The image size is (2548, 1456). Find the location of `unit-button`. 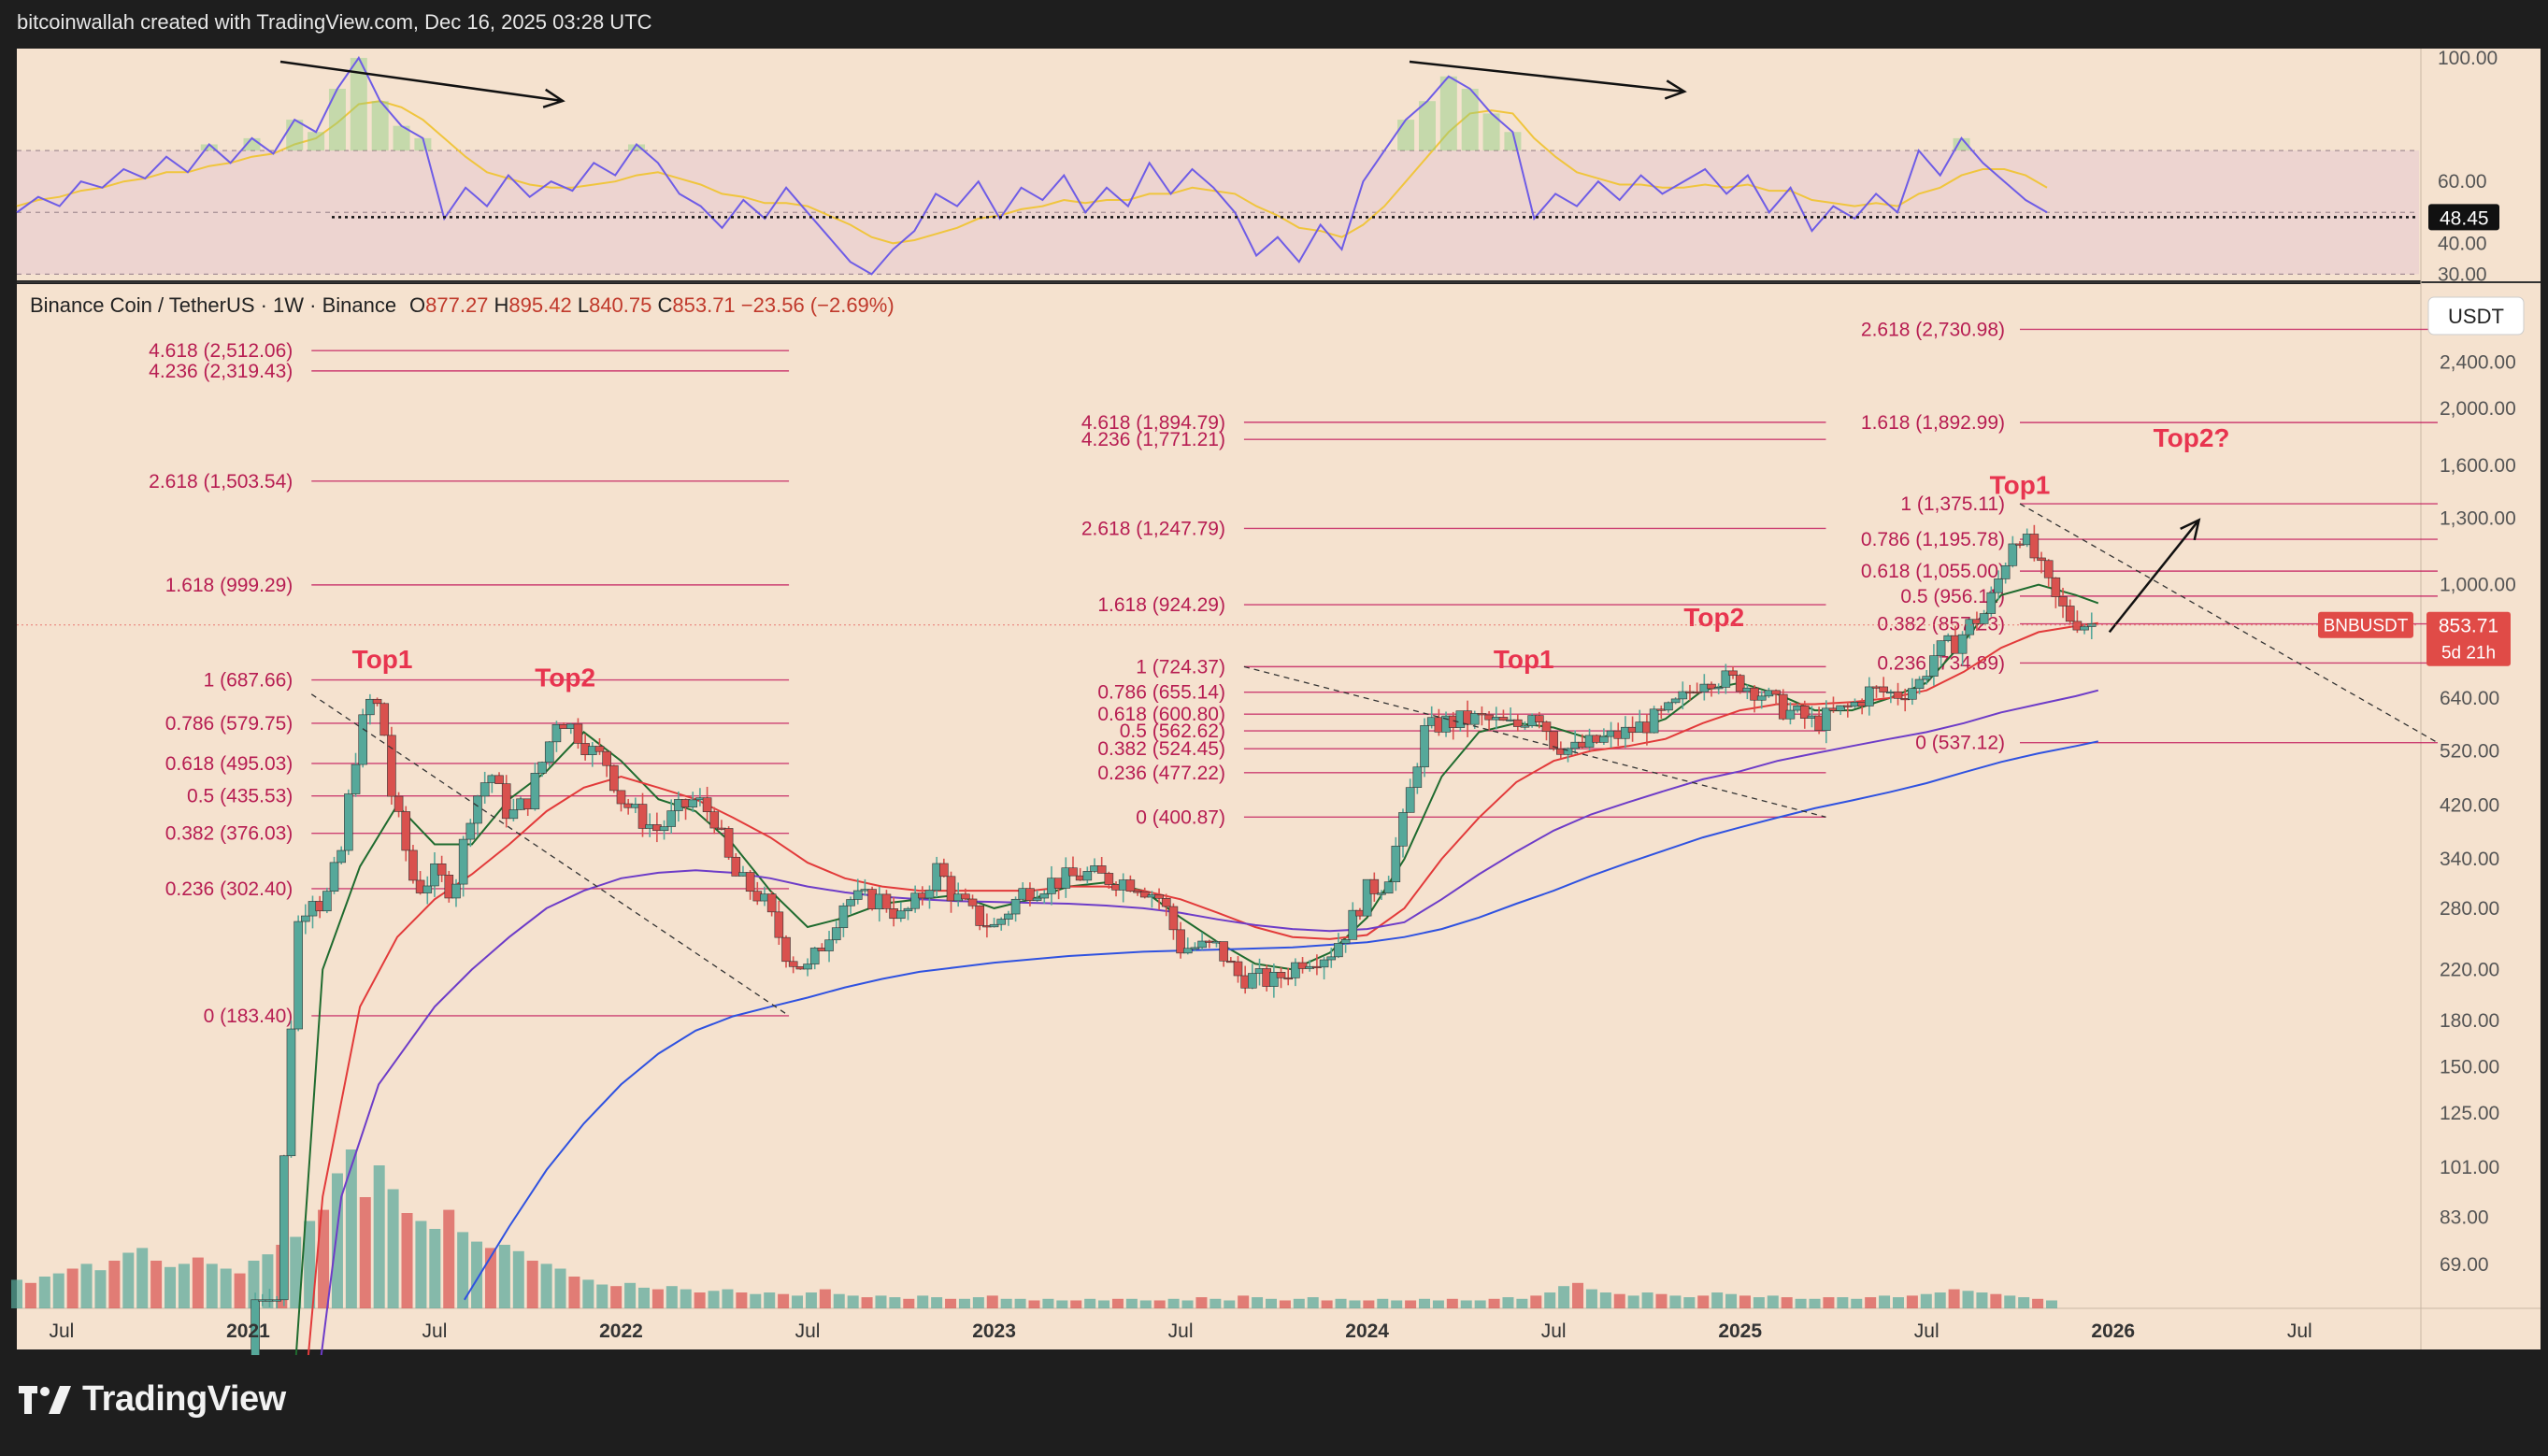

unit-button is located at coordinates (2476, 315).